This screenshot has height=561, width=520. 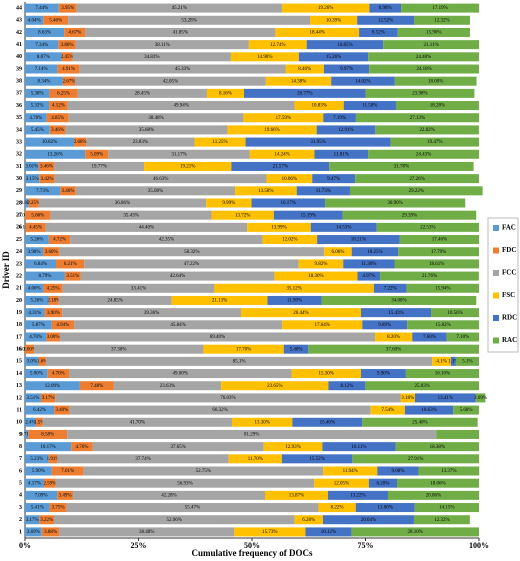 I want to click on data-label: 18.06%, so click(x=437, y=483).